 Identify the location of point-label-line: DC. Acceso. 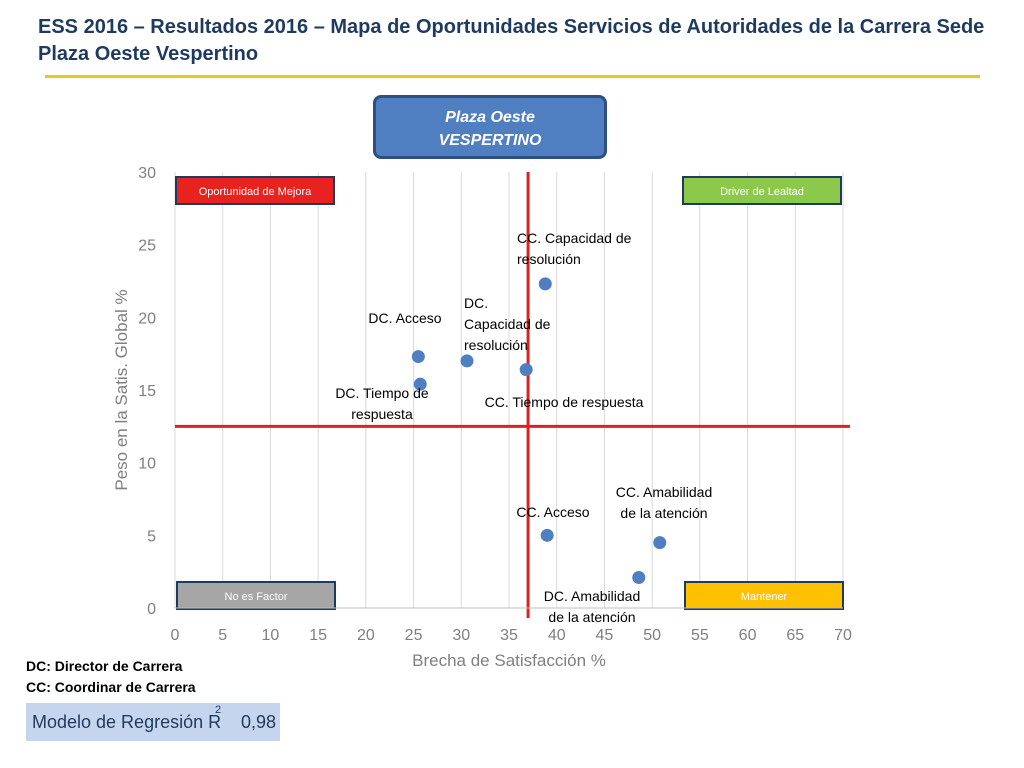
(404, 318).